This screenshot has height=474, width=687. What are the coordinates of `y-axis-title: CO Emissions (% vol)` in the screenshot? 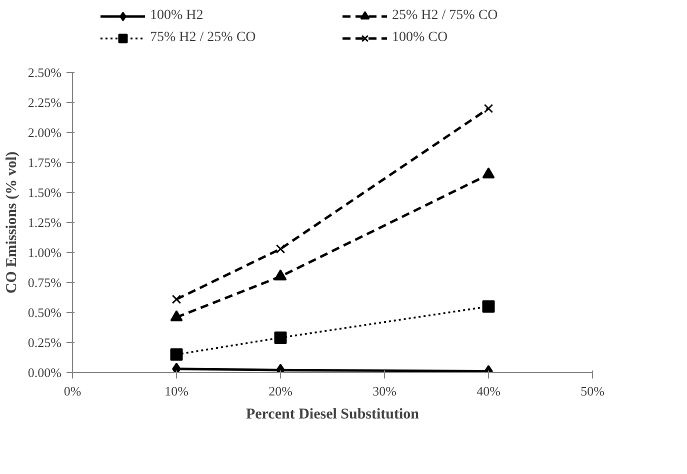 It's located at (12, 222).